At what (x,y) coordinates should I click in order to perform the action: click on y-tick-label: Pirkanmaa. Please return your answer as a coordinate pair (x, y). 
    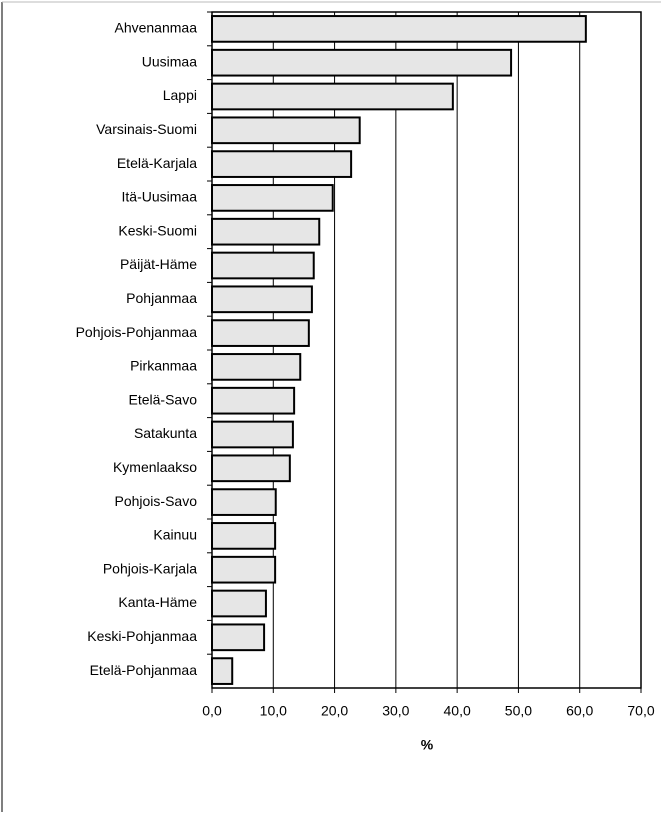
    Looking at the image, I should click on (163, 366).